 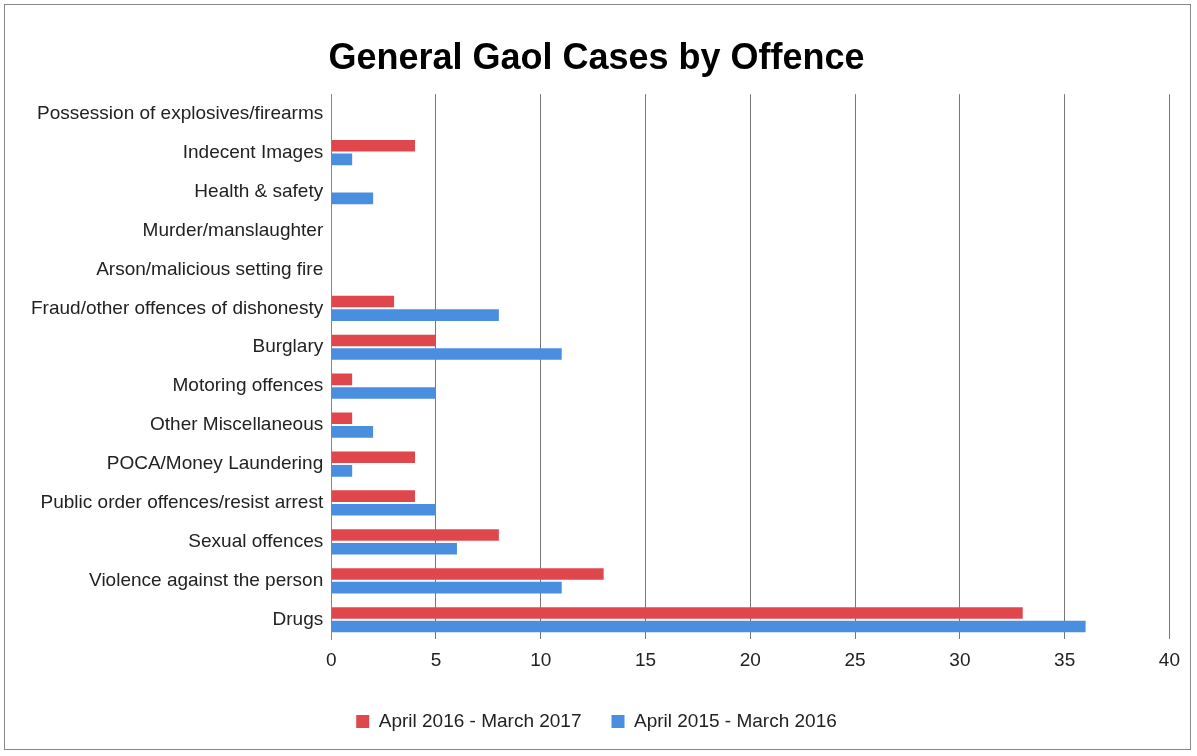 I want to click on x-tick-label: 25, so click(x=855, y=659).